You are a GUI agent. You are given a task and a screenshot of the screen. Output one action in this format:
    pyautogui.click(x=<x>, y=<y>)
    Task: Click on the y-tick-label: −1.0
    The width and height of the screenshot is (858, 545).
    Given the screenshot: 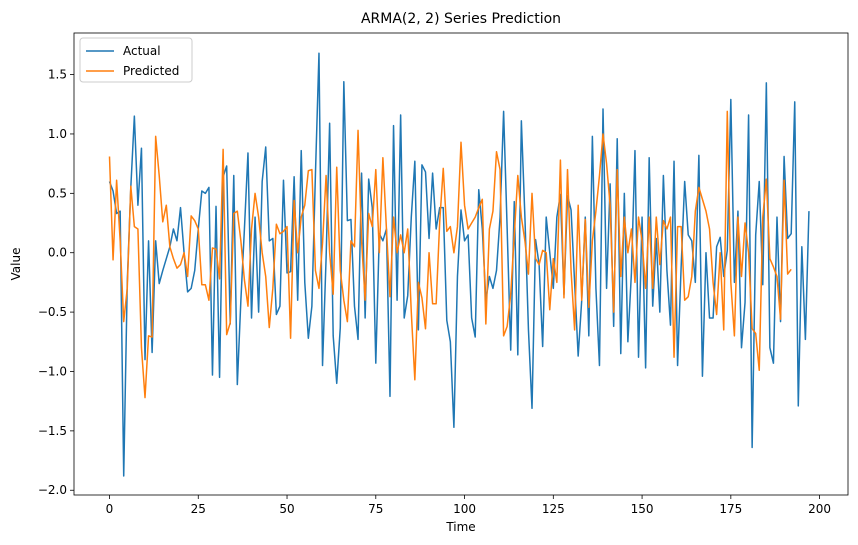 What is the action you would take?
    pyautogui.click(x=52, y=371)
    